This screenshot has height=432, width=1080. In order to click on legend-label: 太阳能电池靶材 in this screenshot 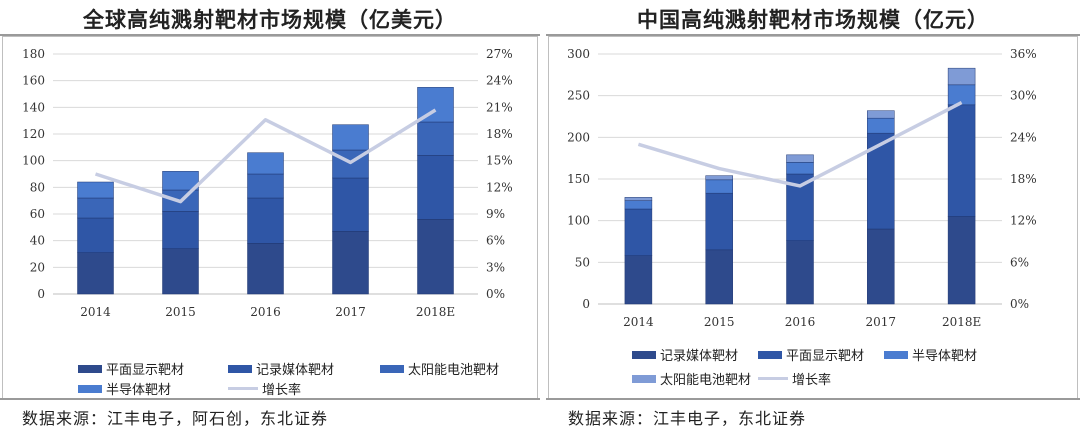, I will do `click(706, 380)`.